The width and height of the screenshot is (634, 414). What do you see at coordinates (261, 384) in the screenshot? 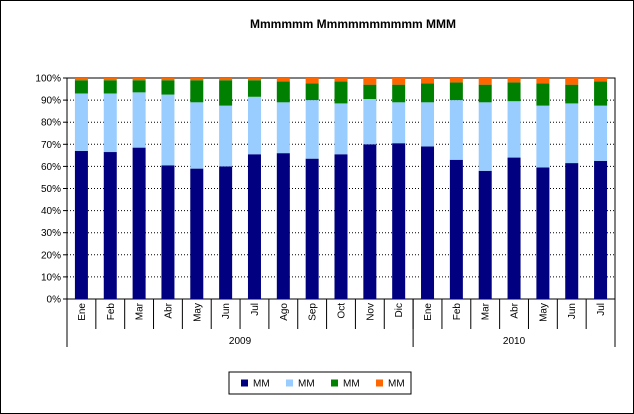
I see `legend-label-1: MM` at bounding box center [261, 384].